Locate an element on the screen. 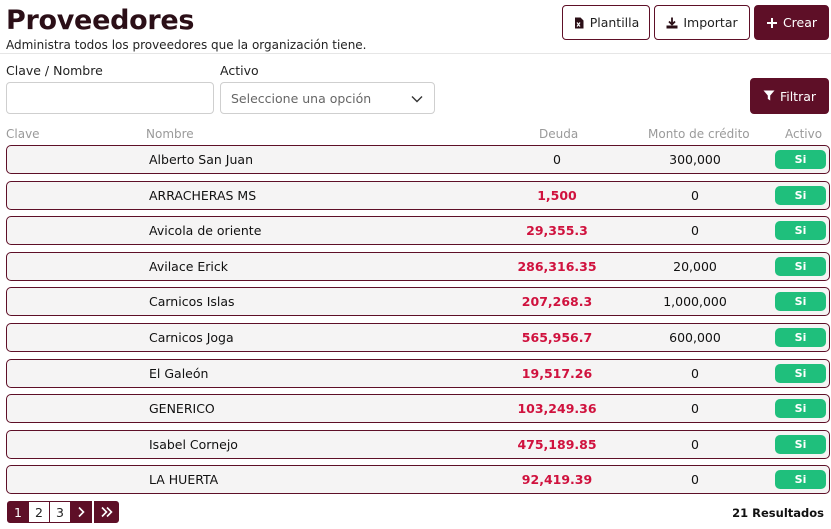  row-deuda: 103,249.36 is located at coordinates (557, 409).